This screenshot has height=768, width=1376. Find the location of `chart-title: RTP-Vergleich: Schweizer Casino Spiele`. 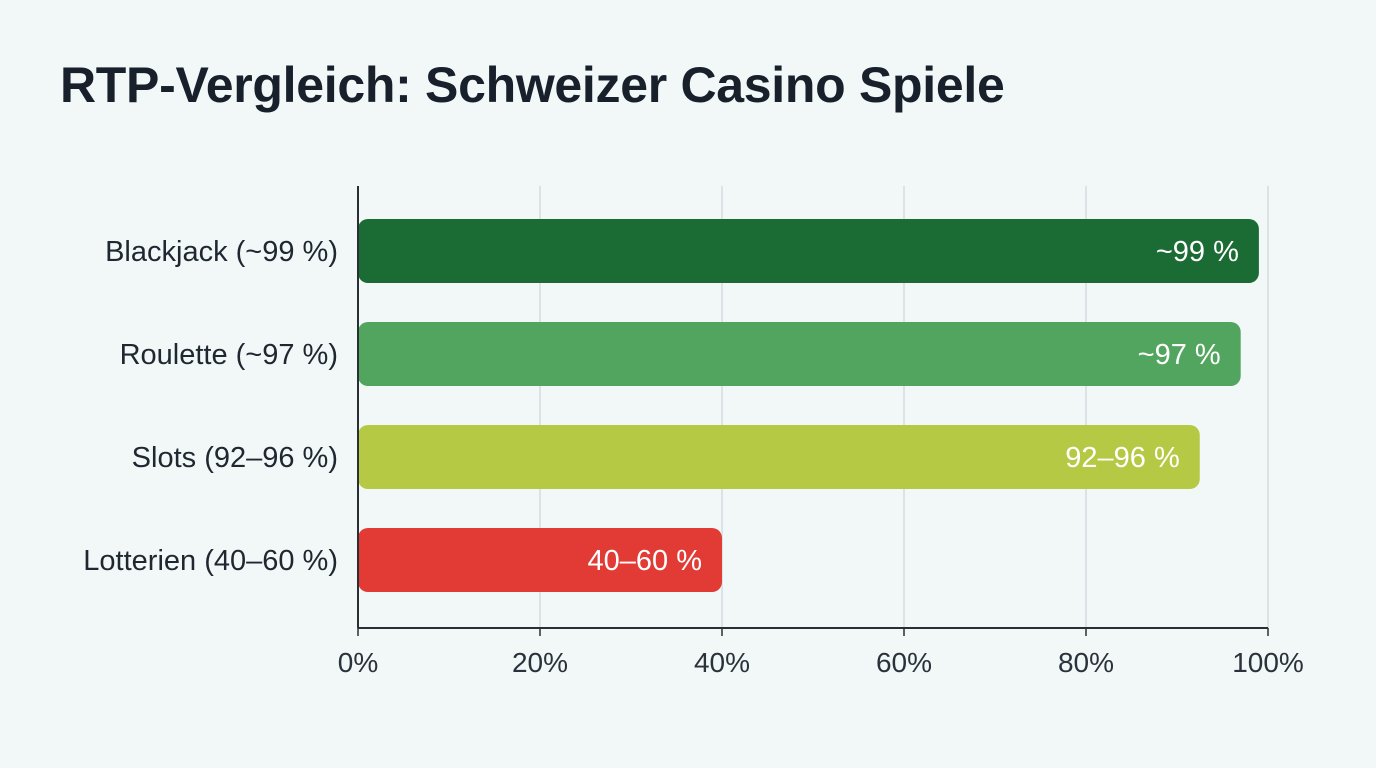

chart-title: RTP-Vergleich: Schweizer Casino Spiele is located at coordinates (532, 85).